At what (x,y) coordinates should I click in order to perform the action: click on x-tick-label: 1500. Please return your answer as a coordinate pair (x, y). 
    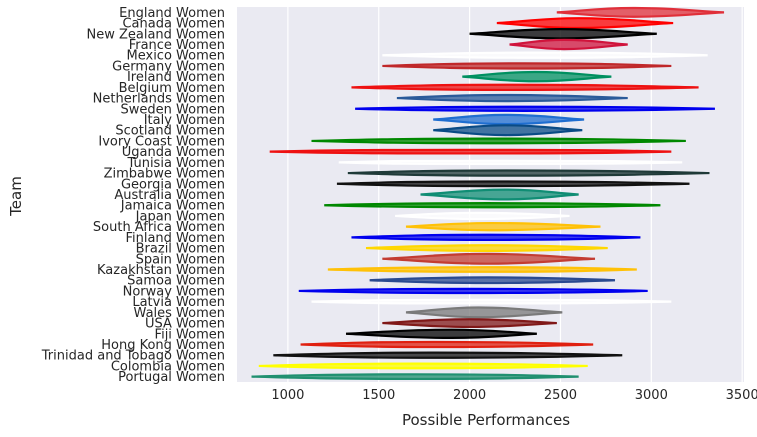
    Looking at the image, I should click on (378, 395).